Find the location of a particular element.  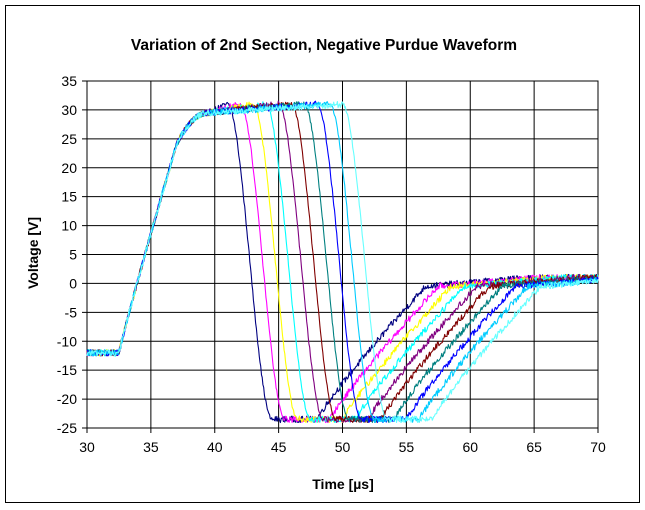

y-tick-label: 5 is located at coordinates (73, 255).